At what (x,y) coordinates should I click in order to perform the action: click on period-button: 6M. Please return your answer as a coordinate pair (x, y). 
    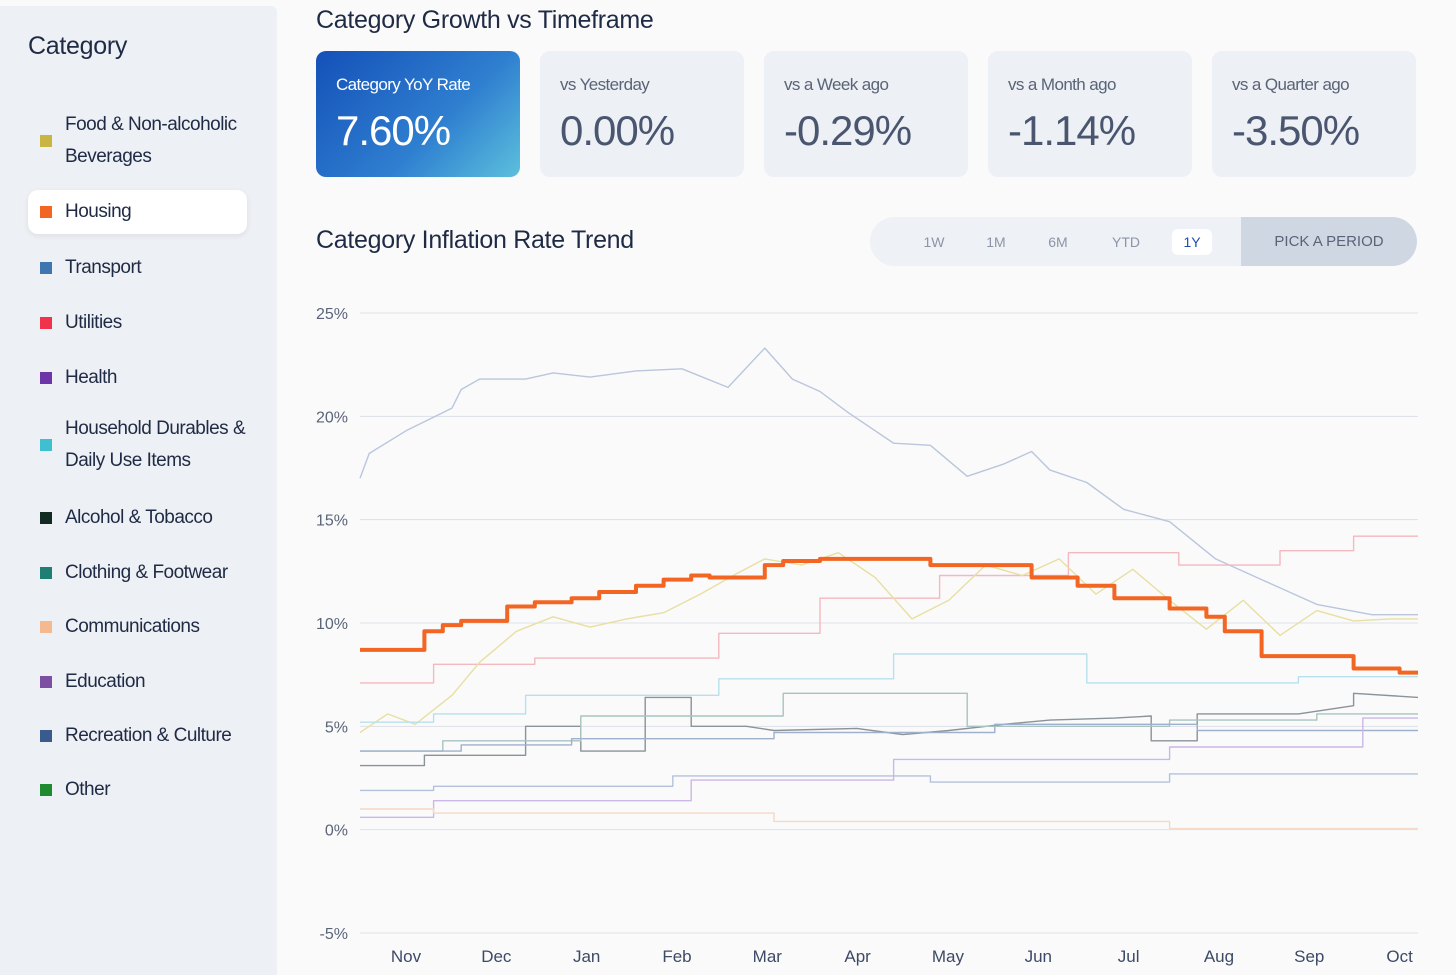
    Looking at the image, I should click on (1058, 242).